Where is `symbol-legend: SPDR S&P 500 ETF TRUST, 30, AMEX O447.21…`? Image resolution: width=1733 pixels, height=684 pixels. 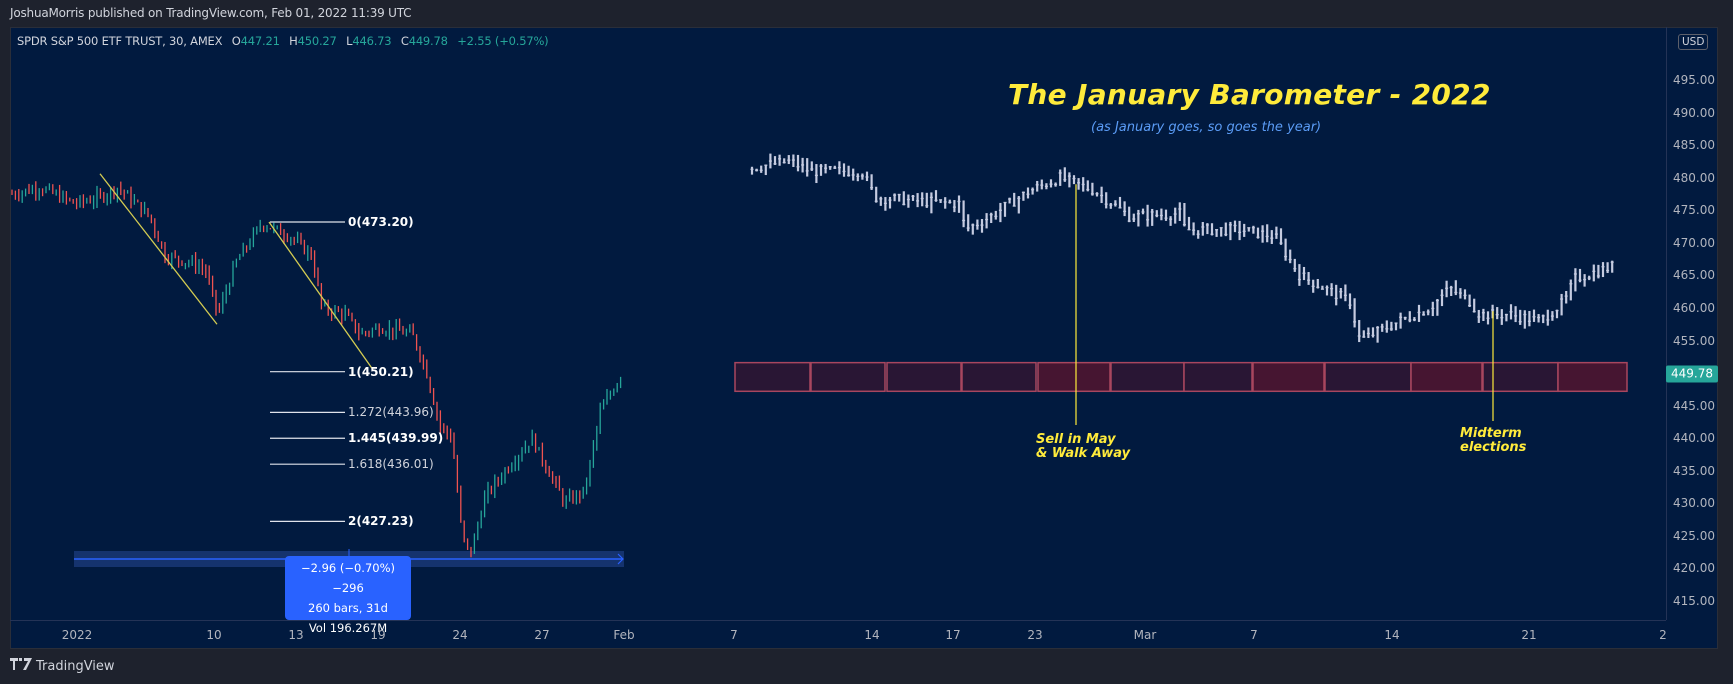
symbol-legend: SPDR S&P 500 ETF TRUST, 30, AMEX O447.21… is located at coordinates (283, 41).